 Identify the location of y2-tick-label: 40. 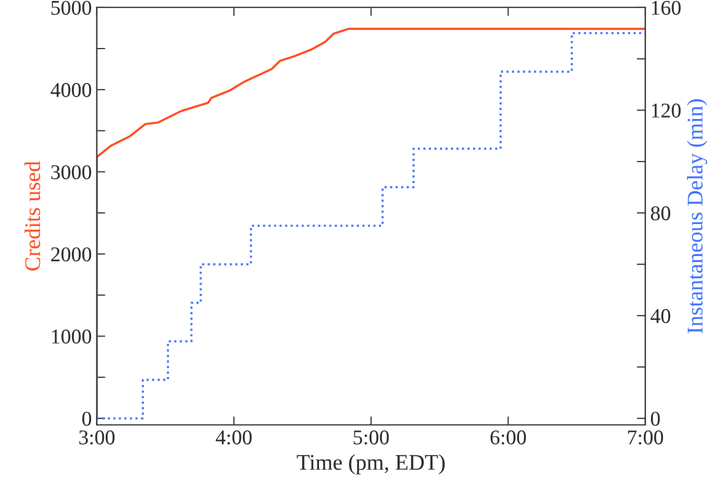
(660, 316).